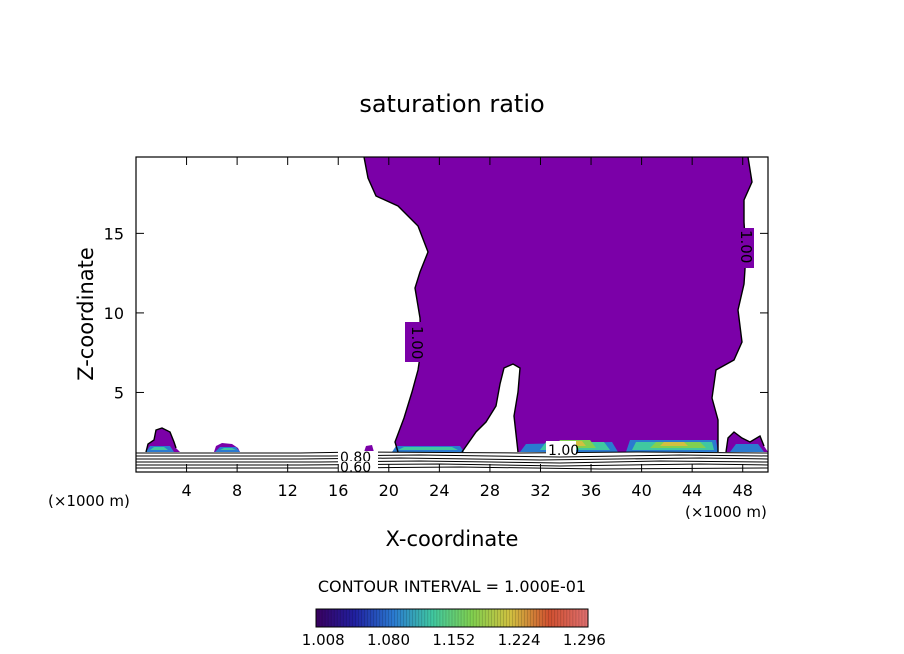 The height and width of the screenshot is (654, 904). What do you see at coordinates (641, 490) in the screenshot?
I see `x-tick-label: 40` at bounding box center [641, 490].